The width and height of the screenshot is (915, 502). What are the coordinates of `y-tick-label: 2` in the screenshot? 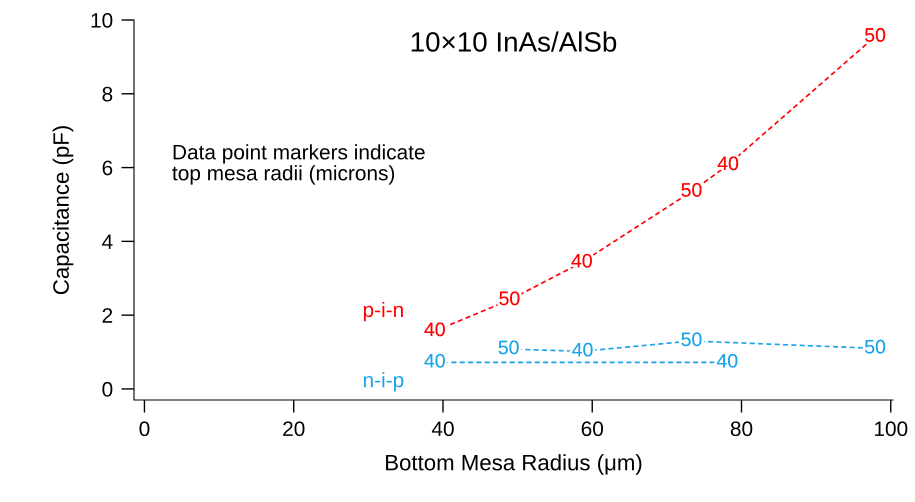 It's located at (107, 315).